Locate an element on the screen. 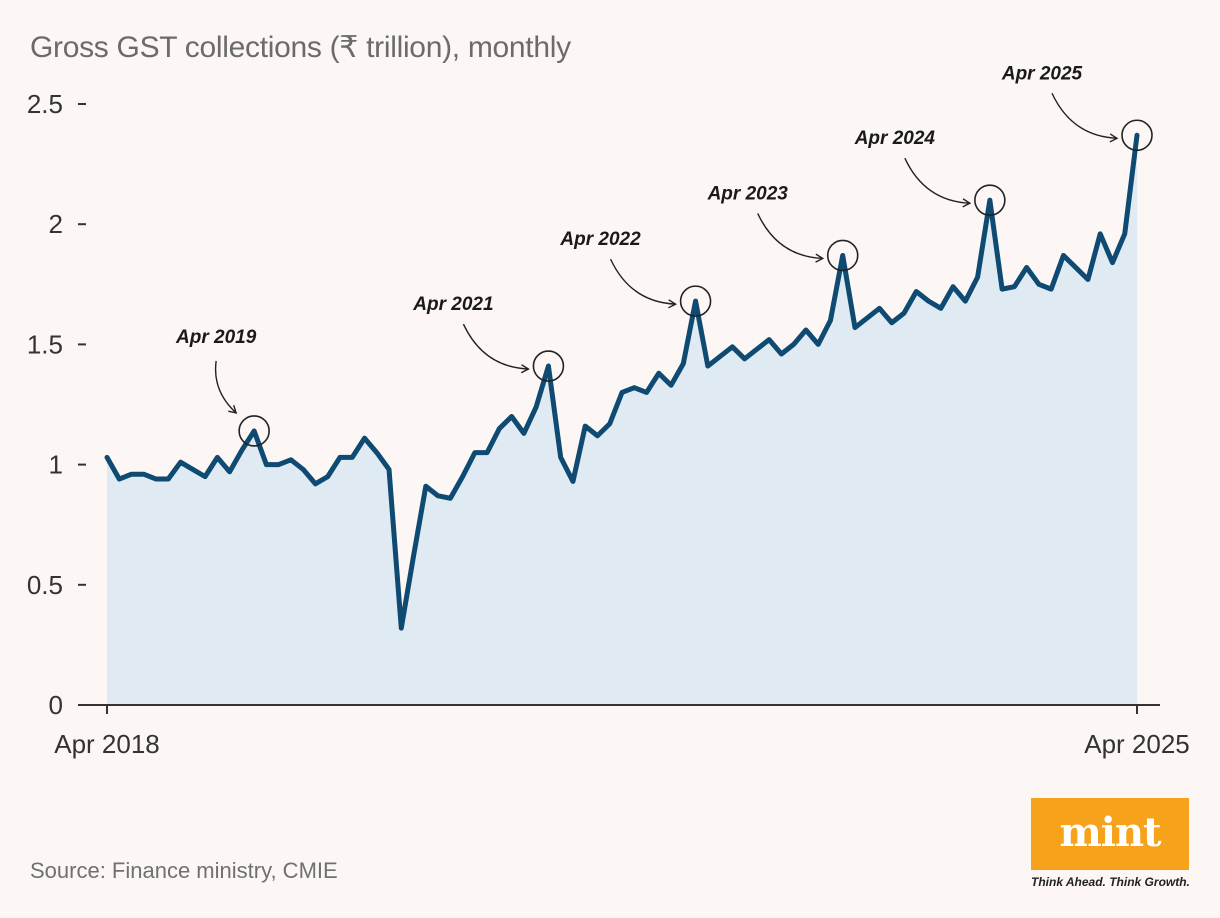 Image resolution: width=1220 pixels, height=918 pixels. annotation-apr-2021: Apr 2021 is located at coordinates (488, 338).